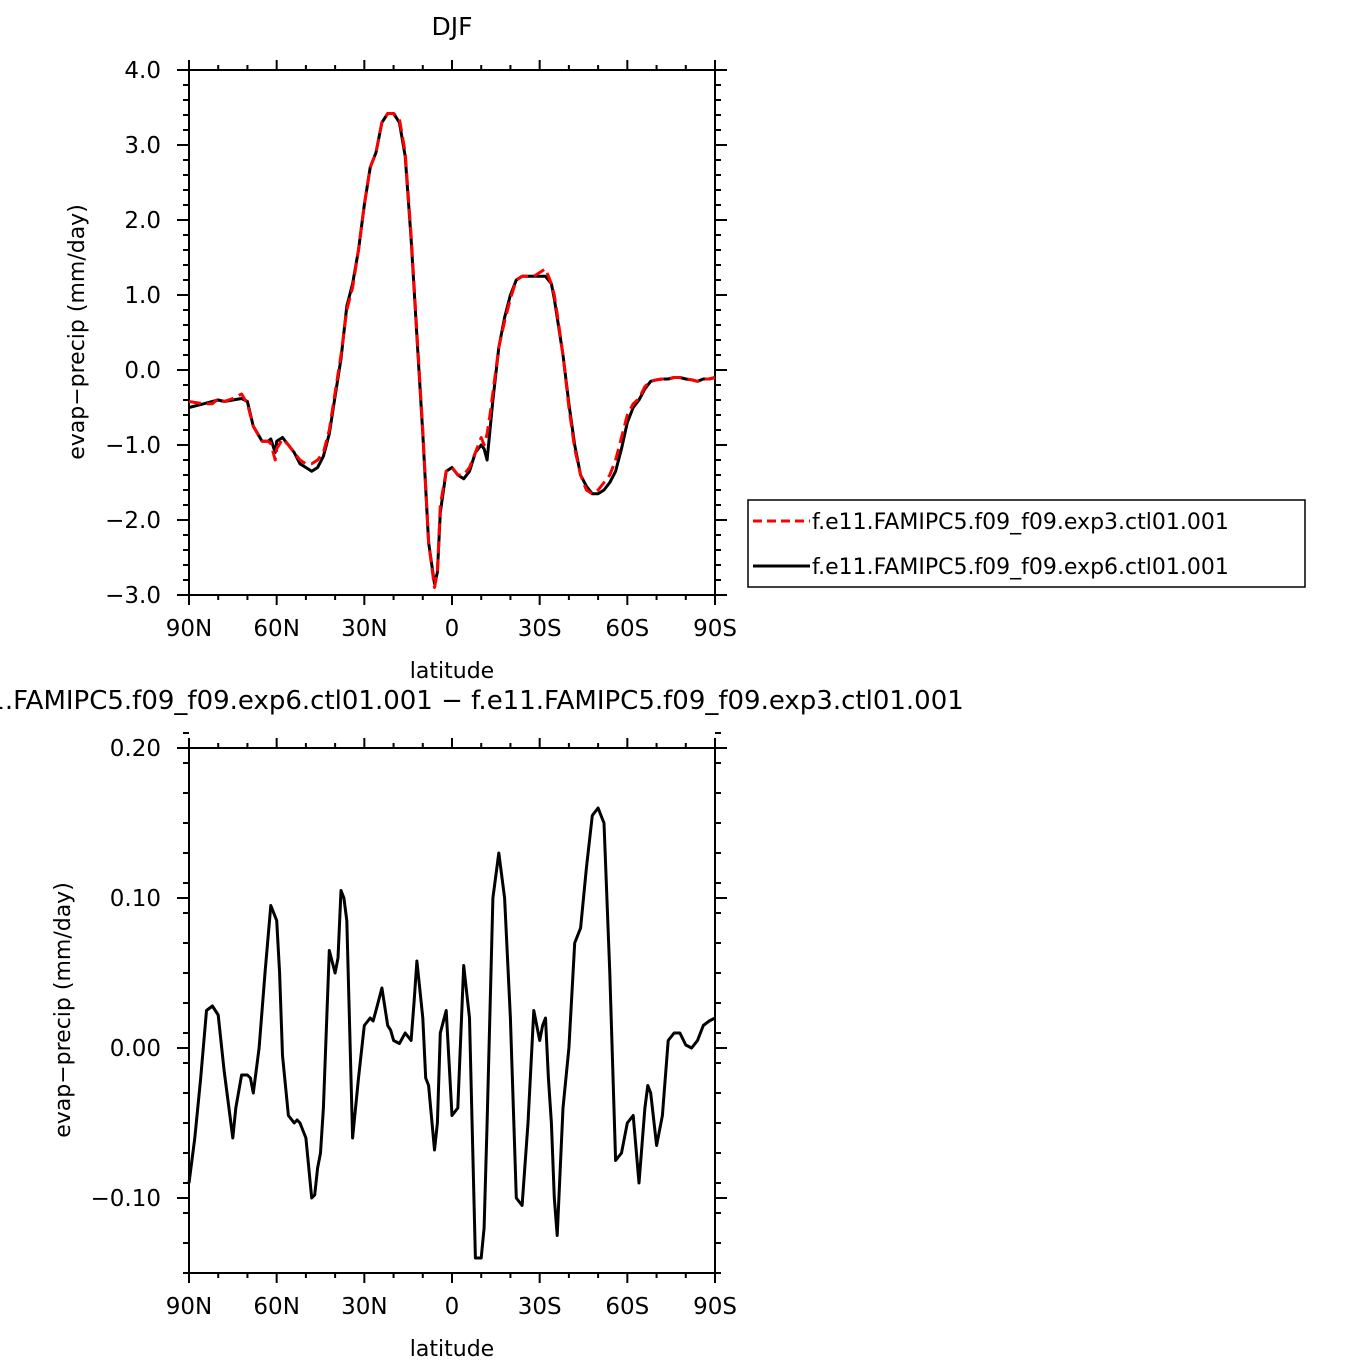  I want to click on top-x-axis-label: latitude, so click(452, 671).